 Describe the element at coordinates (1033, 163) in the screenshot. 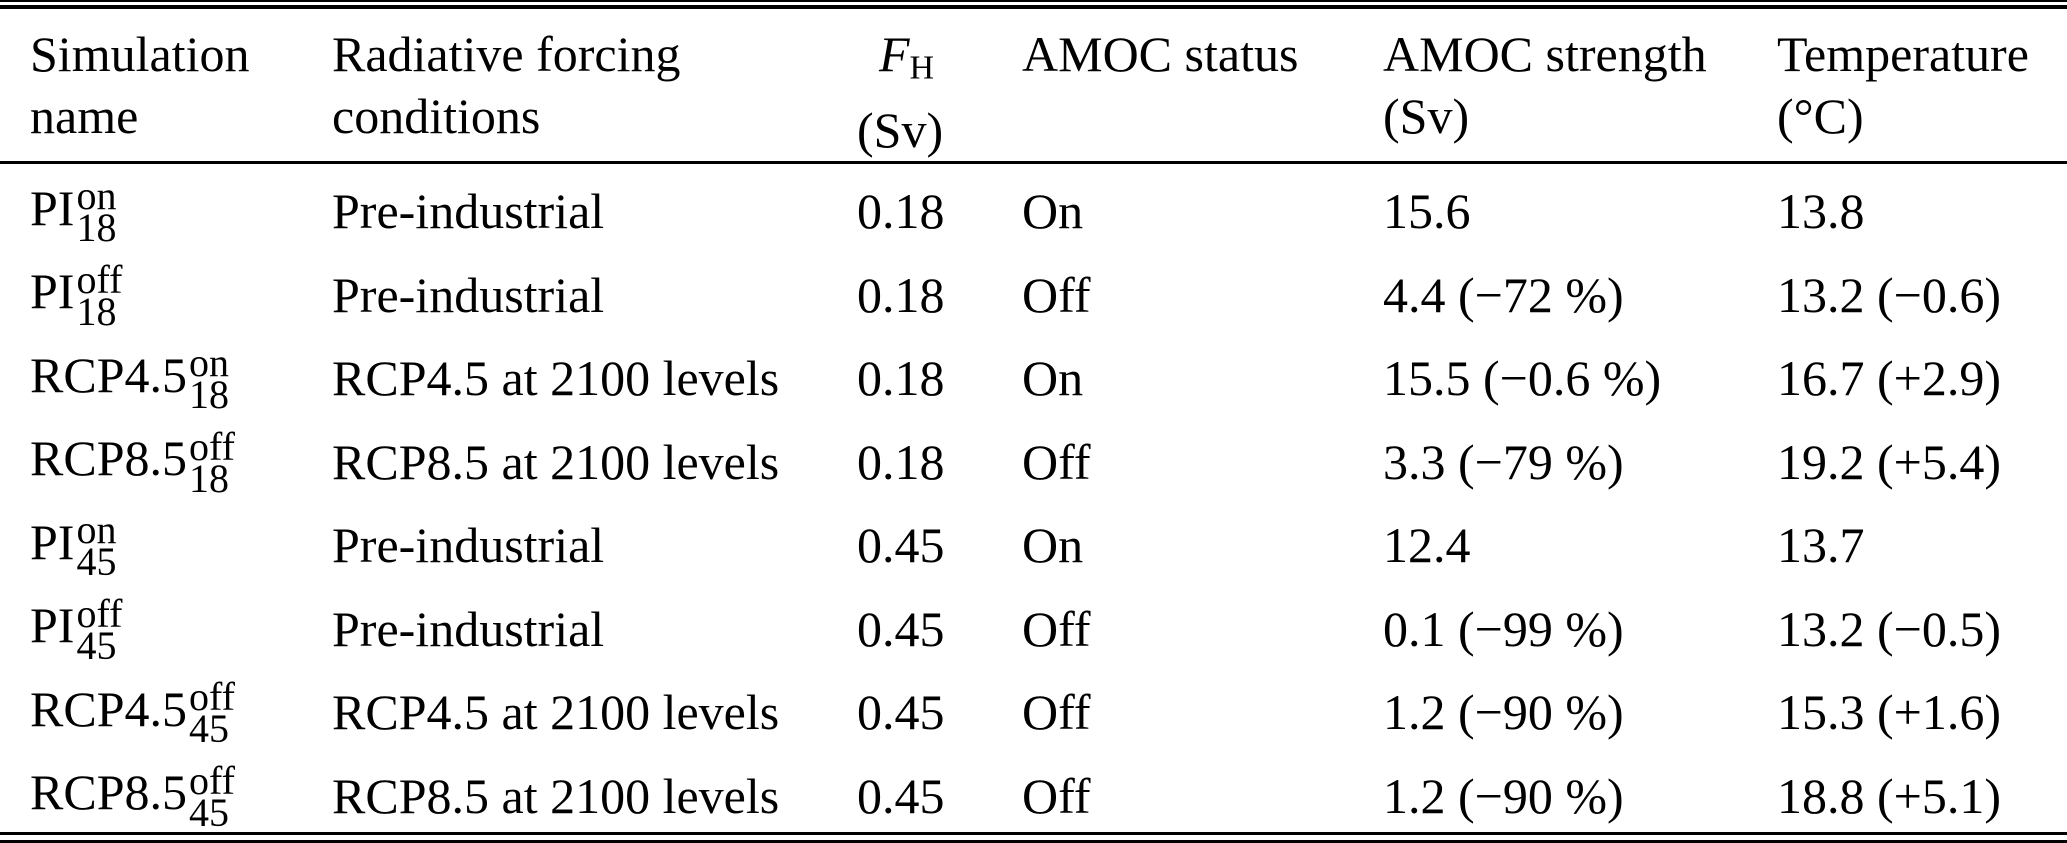

I see `header-rule` at that location.